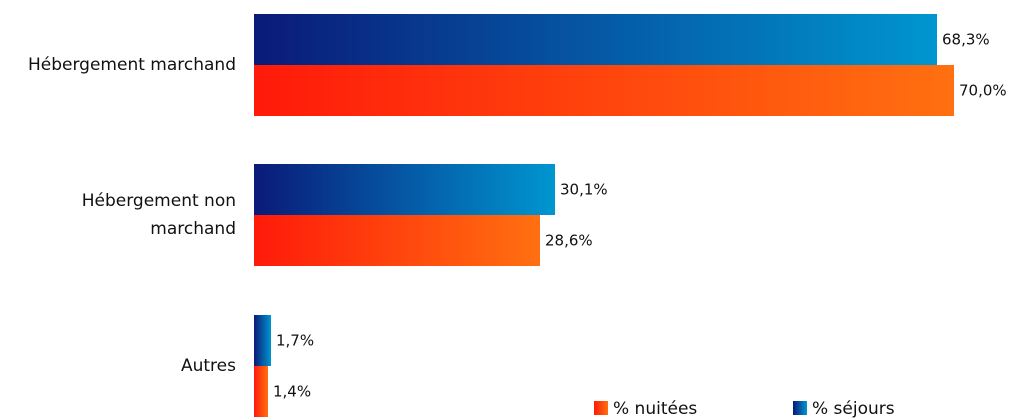  I want to click on category-label: Autres, so click(208, 366).